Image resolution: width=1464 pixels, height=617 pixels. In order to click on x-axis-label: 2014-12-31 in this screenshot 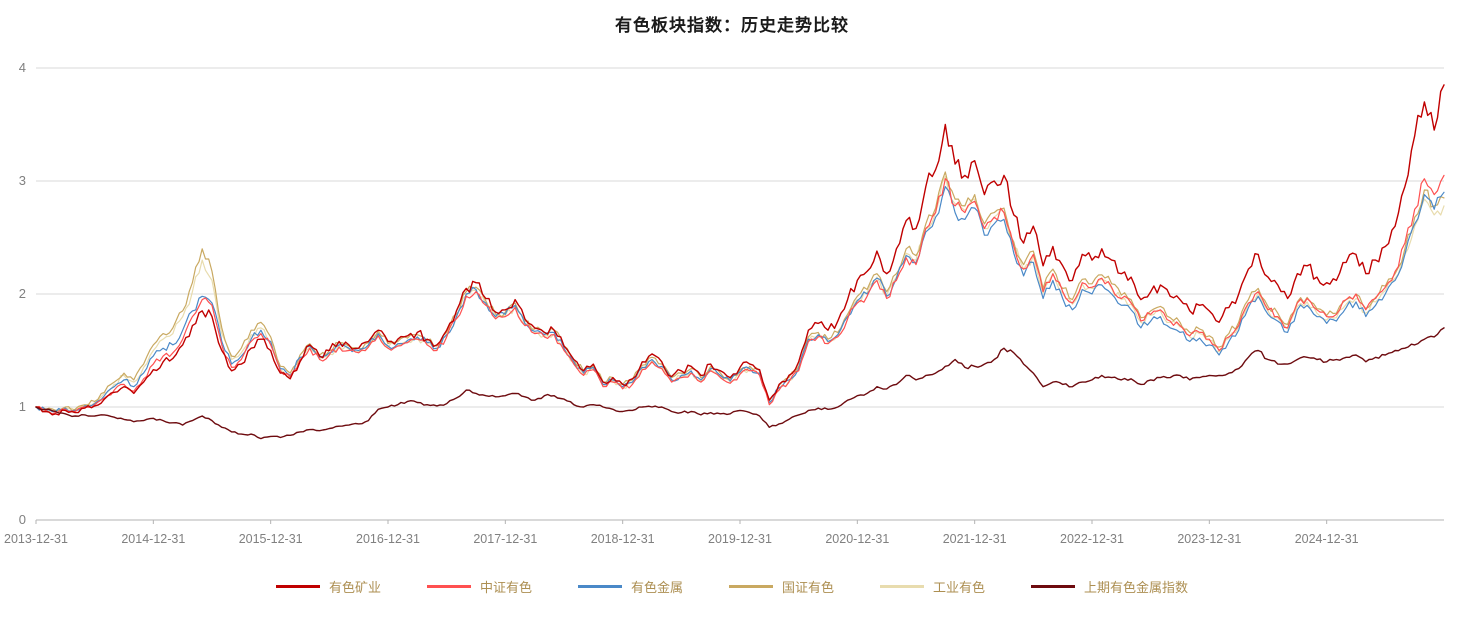, I will do `click(153, 539)`.